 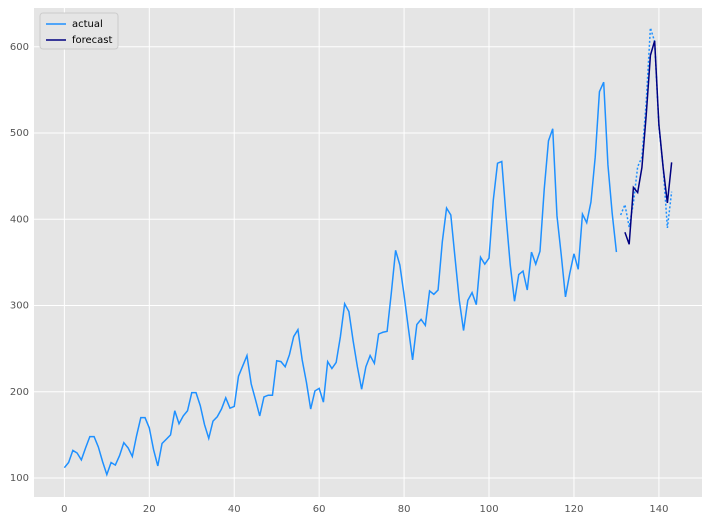 I want to click on legend-label: forecast, so click(x=92, y=40).